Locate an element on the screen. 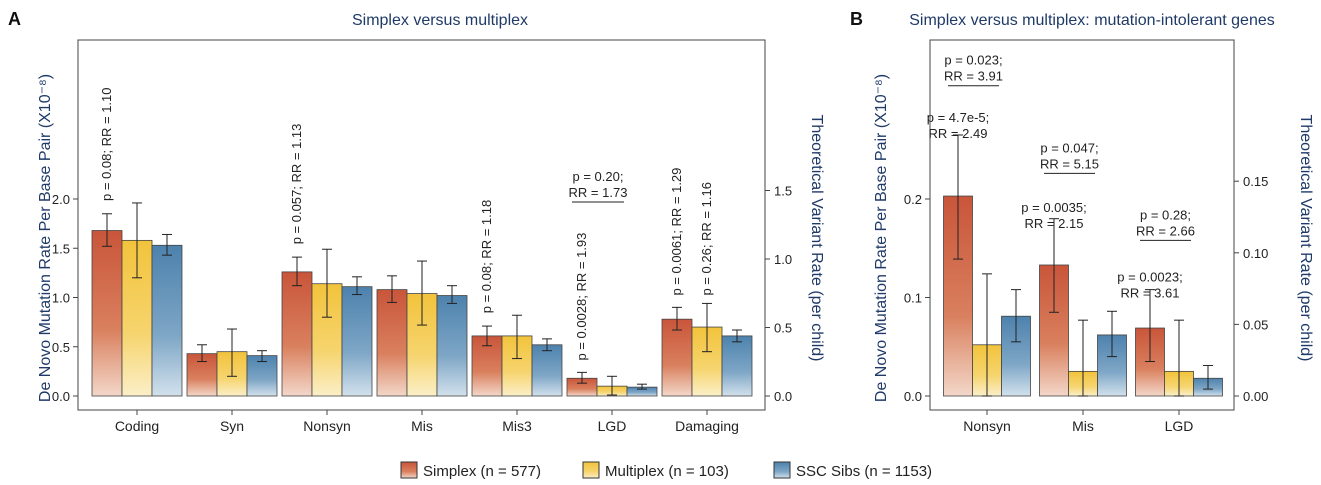 Image resolution: width=1321 pixels, height=485 pixels. pa-annotation-pvalue: p = 0.26; RR = 1.16 is located at coordinates (706, 238).